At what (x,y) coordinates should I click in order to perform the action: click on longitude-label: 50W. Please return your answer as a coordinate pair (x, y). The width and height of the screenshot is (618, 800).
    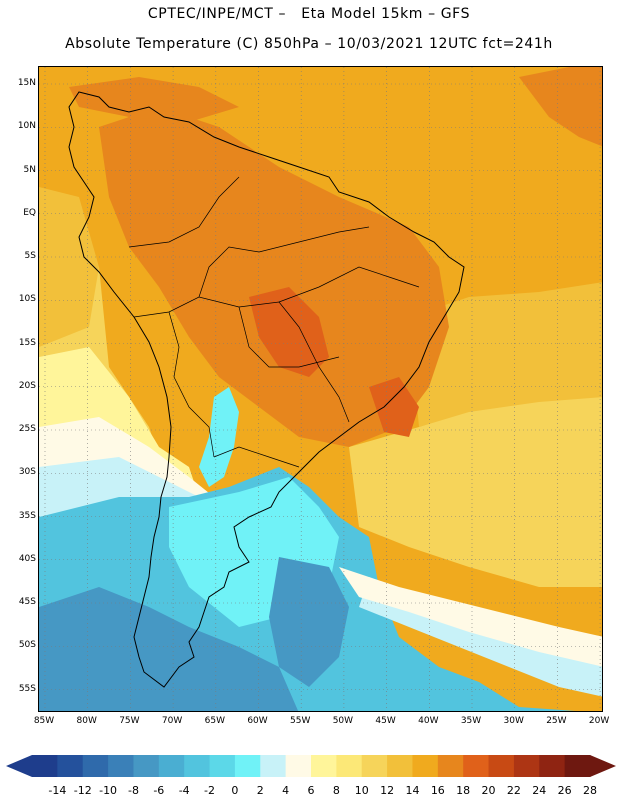
    Looking at the image, I should click on (343, 721).